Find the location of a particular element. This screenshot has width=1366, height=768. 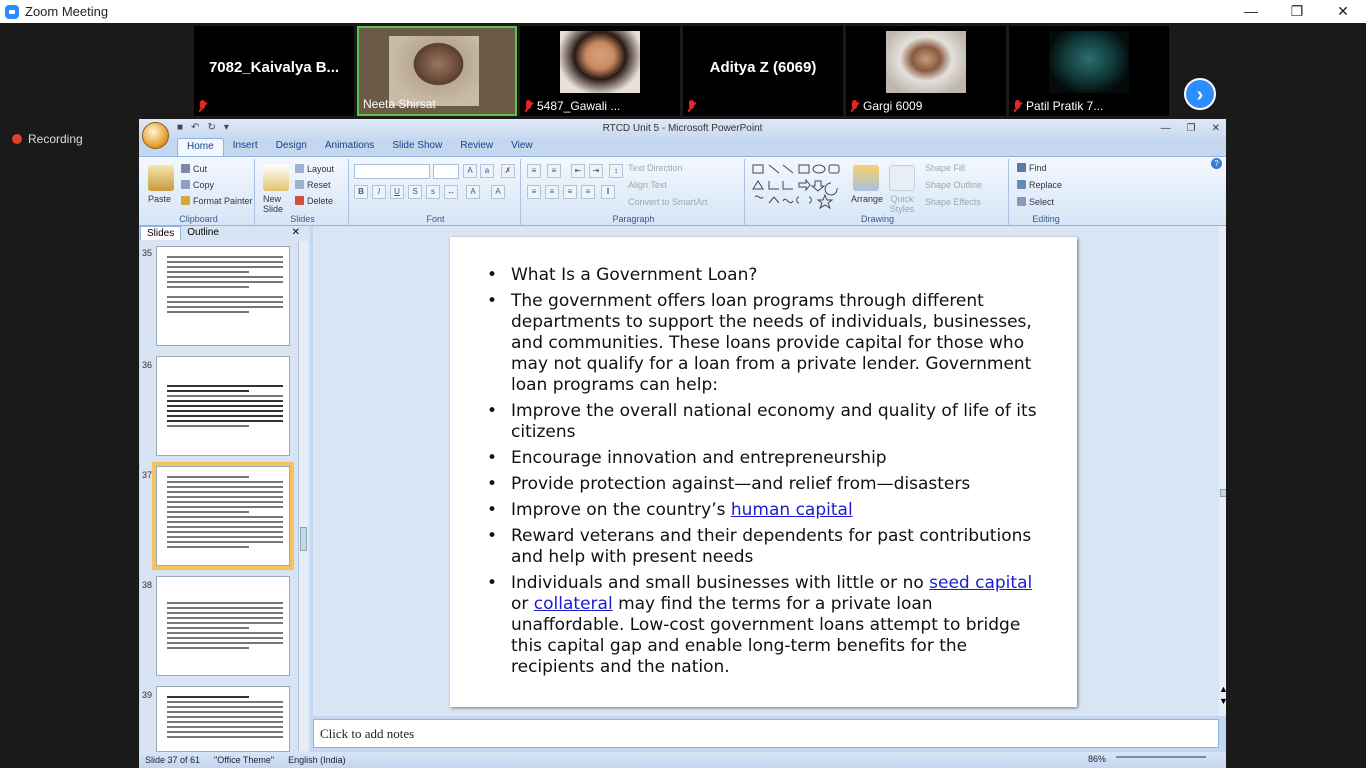

cut-button: Cut is located at coordinates (194, 169).